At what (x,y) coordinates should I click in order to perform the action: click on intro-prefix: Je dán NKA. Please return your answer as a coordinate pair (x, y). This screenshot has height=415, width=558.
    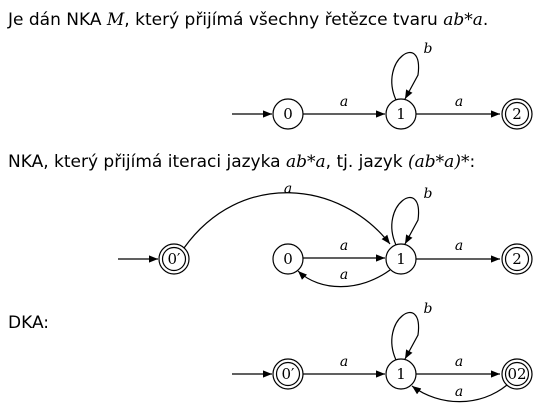
    Looking at the image, I should click on (57, 20).